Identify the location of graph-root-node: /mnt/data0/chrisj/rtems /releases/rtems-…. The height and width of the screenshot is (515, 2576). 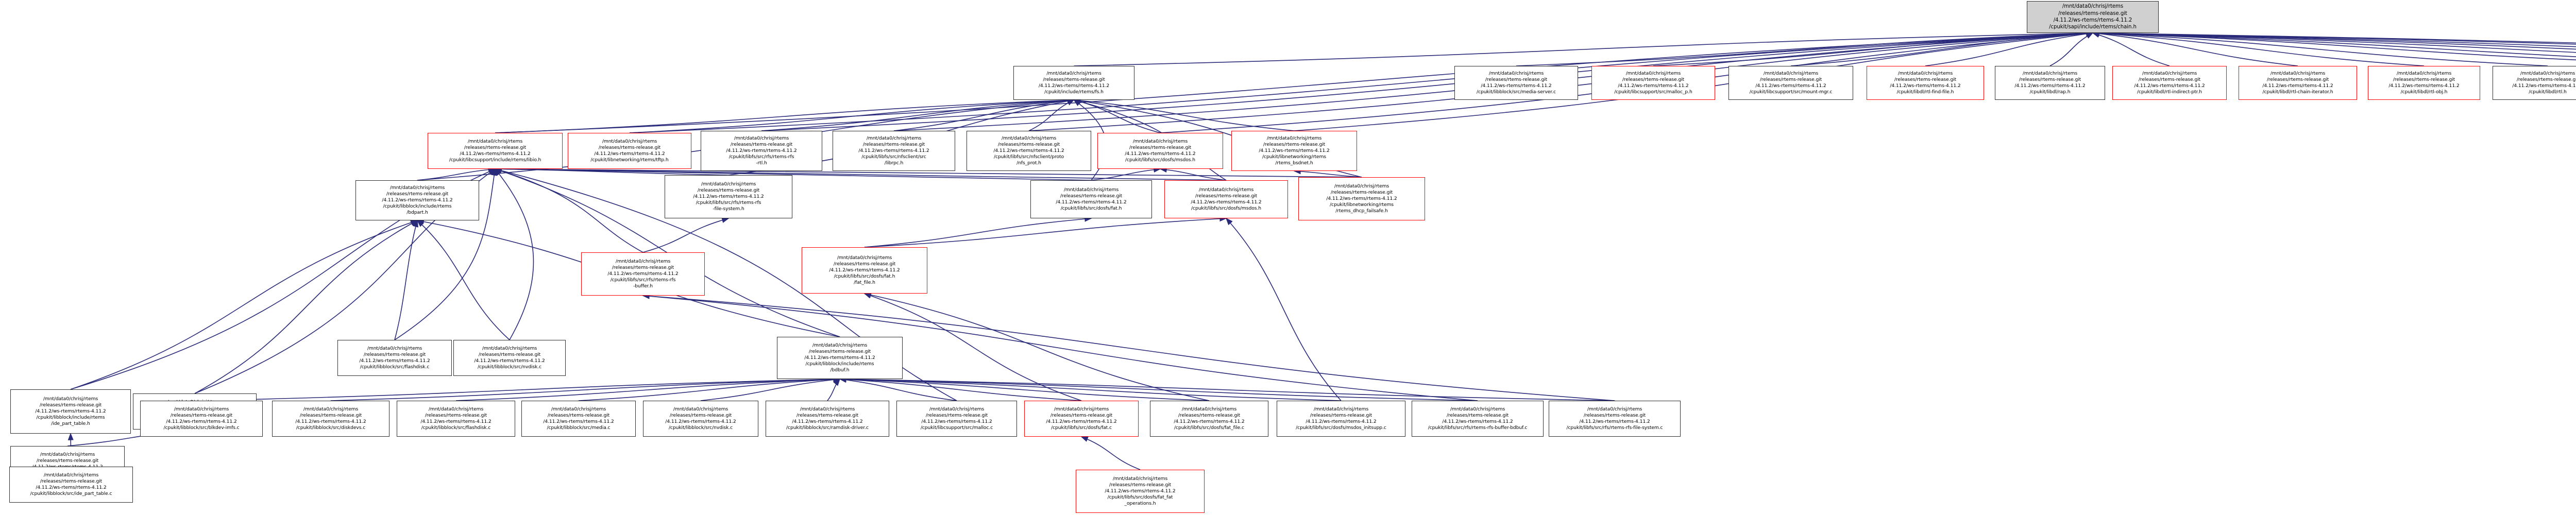
(2093, 17).